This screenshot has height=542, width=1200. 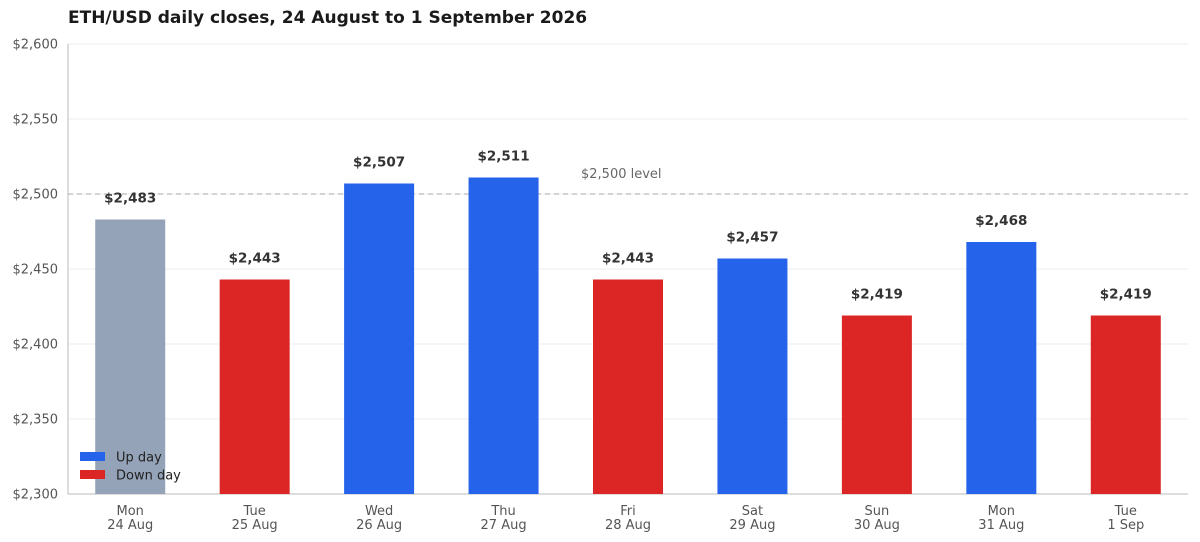 What do you see at coordinates (752, 511) in the screenshot?
I see `x-tick-label: Sat` at bounding box center [752, 511].